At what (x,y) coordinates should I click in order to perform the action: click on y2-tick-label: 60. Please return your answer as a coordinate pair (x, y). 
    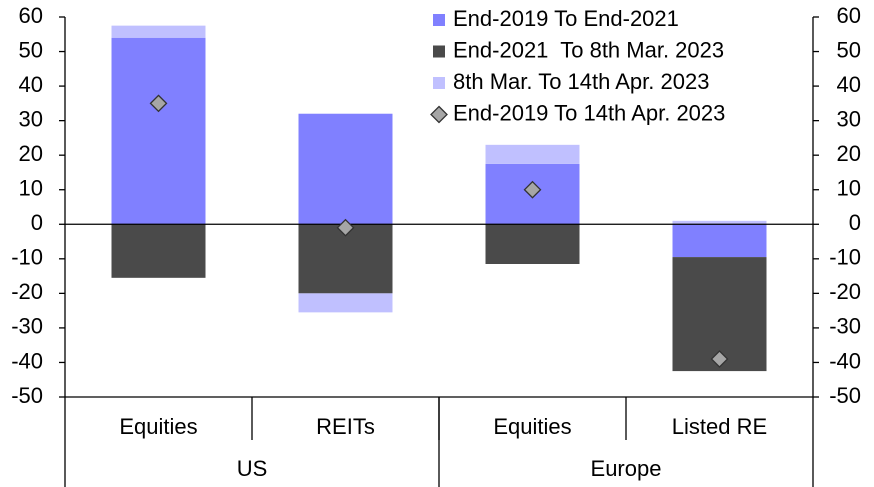
    Looking at the image, I should click on (849, 15).